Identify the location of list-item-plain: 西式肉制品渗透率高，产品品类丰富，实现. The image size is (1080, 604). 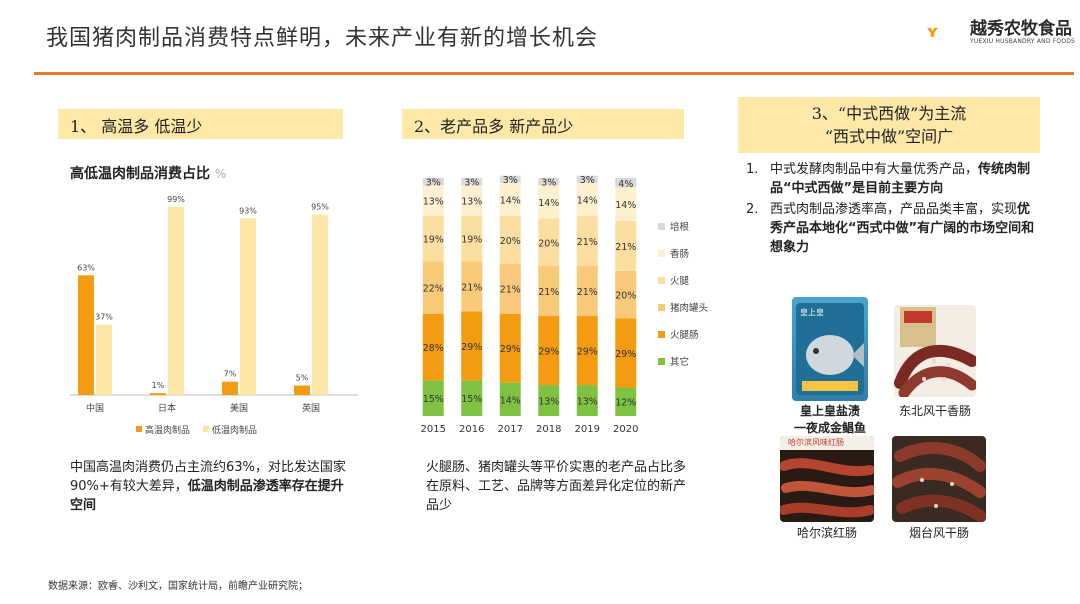
(894, 209).